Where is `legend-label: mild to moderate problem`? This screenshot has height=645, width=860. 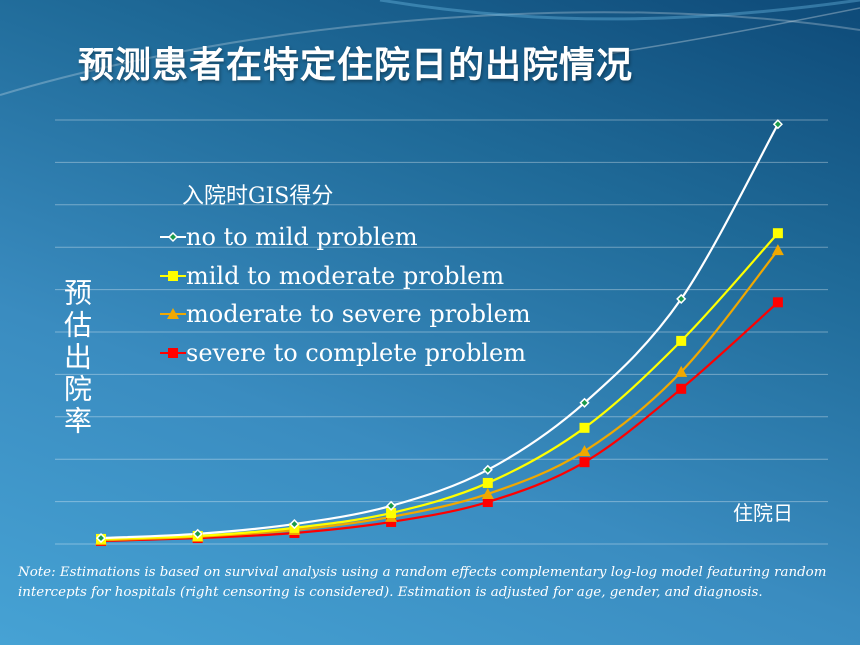 legend-label: mild to moderate problem is located at coordinates (345, 275).